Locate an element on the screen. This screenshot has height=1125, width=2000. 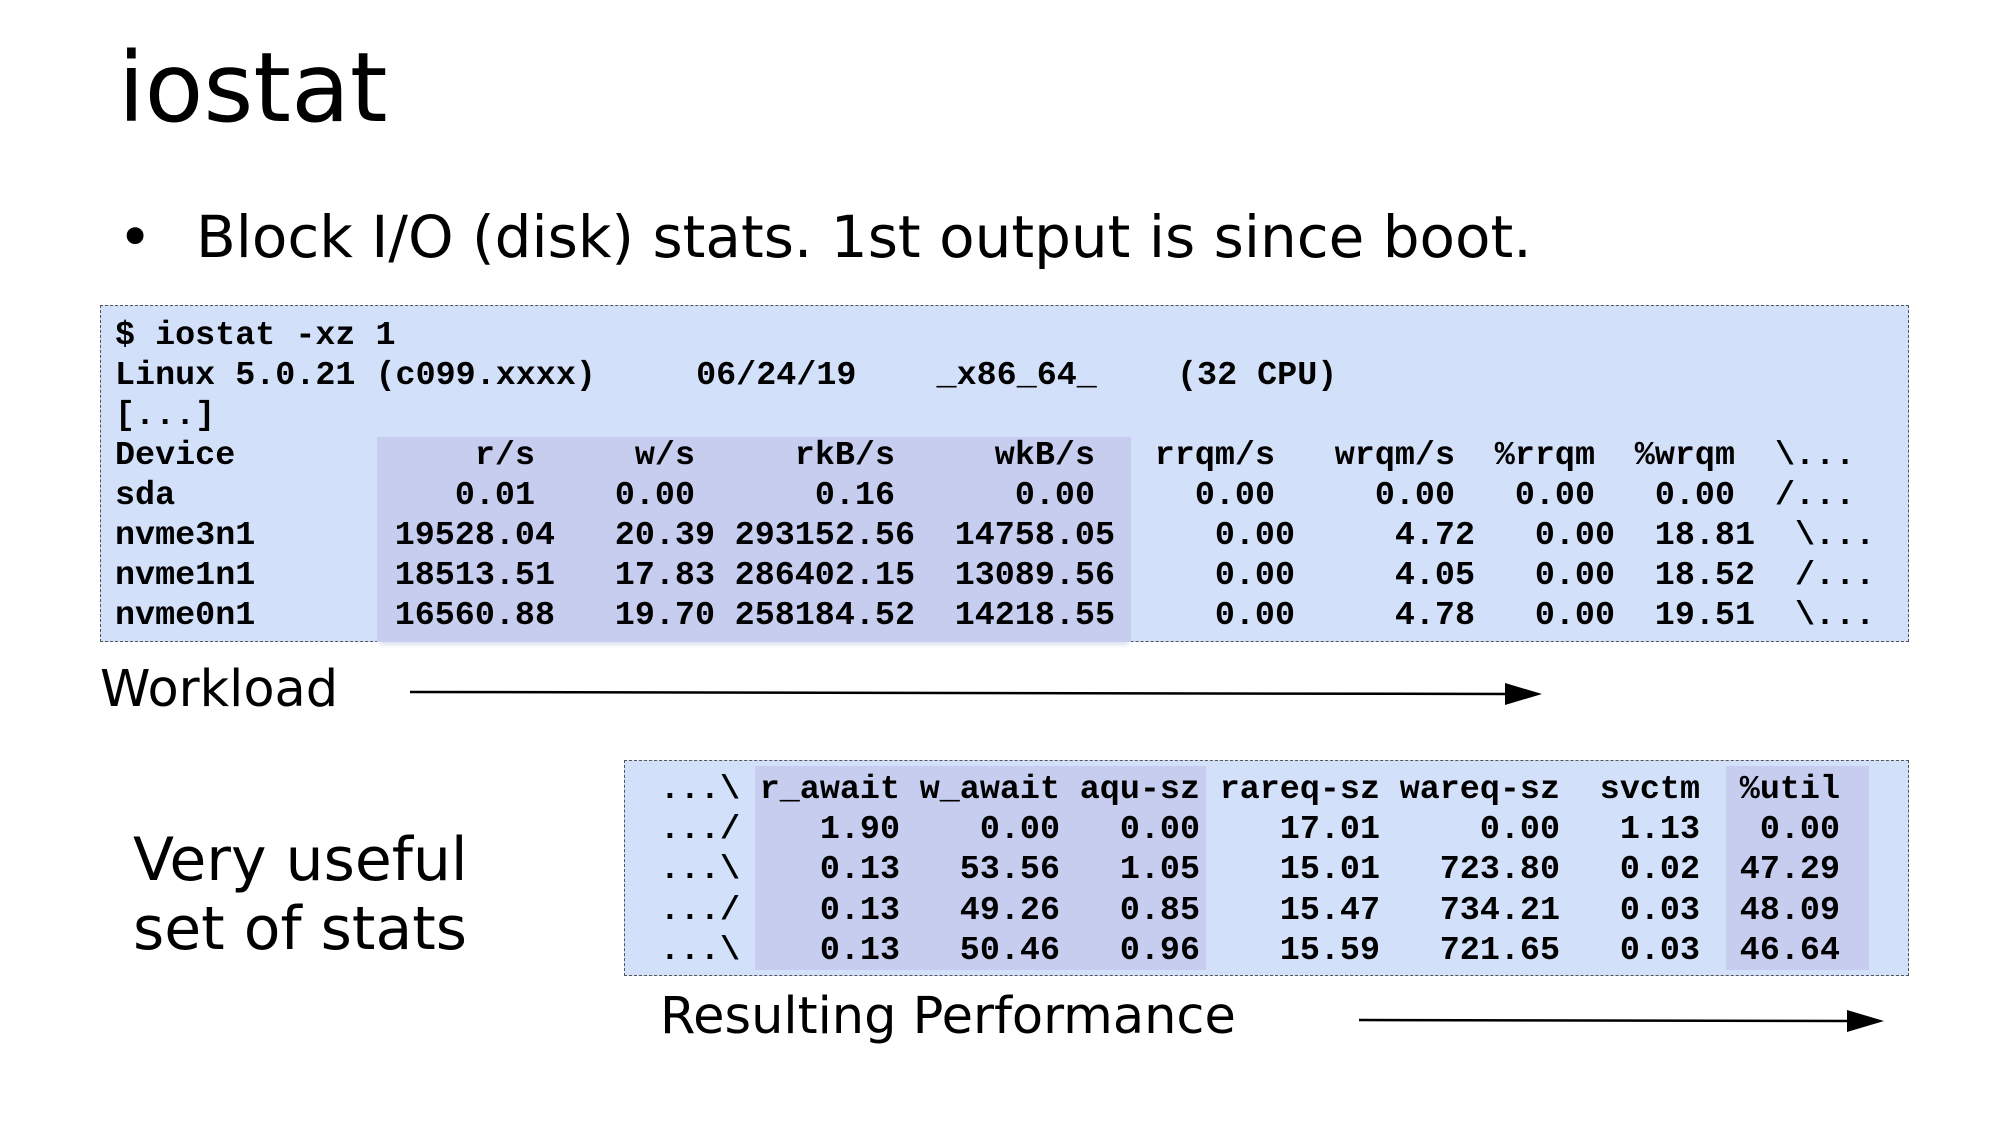
workload-highlight is located at coordinates (754, 539).